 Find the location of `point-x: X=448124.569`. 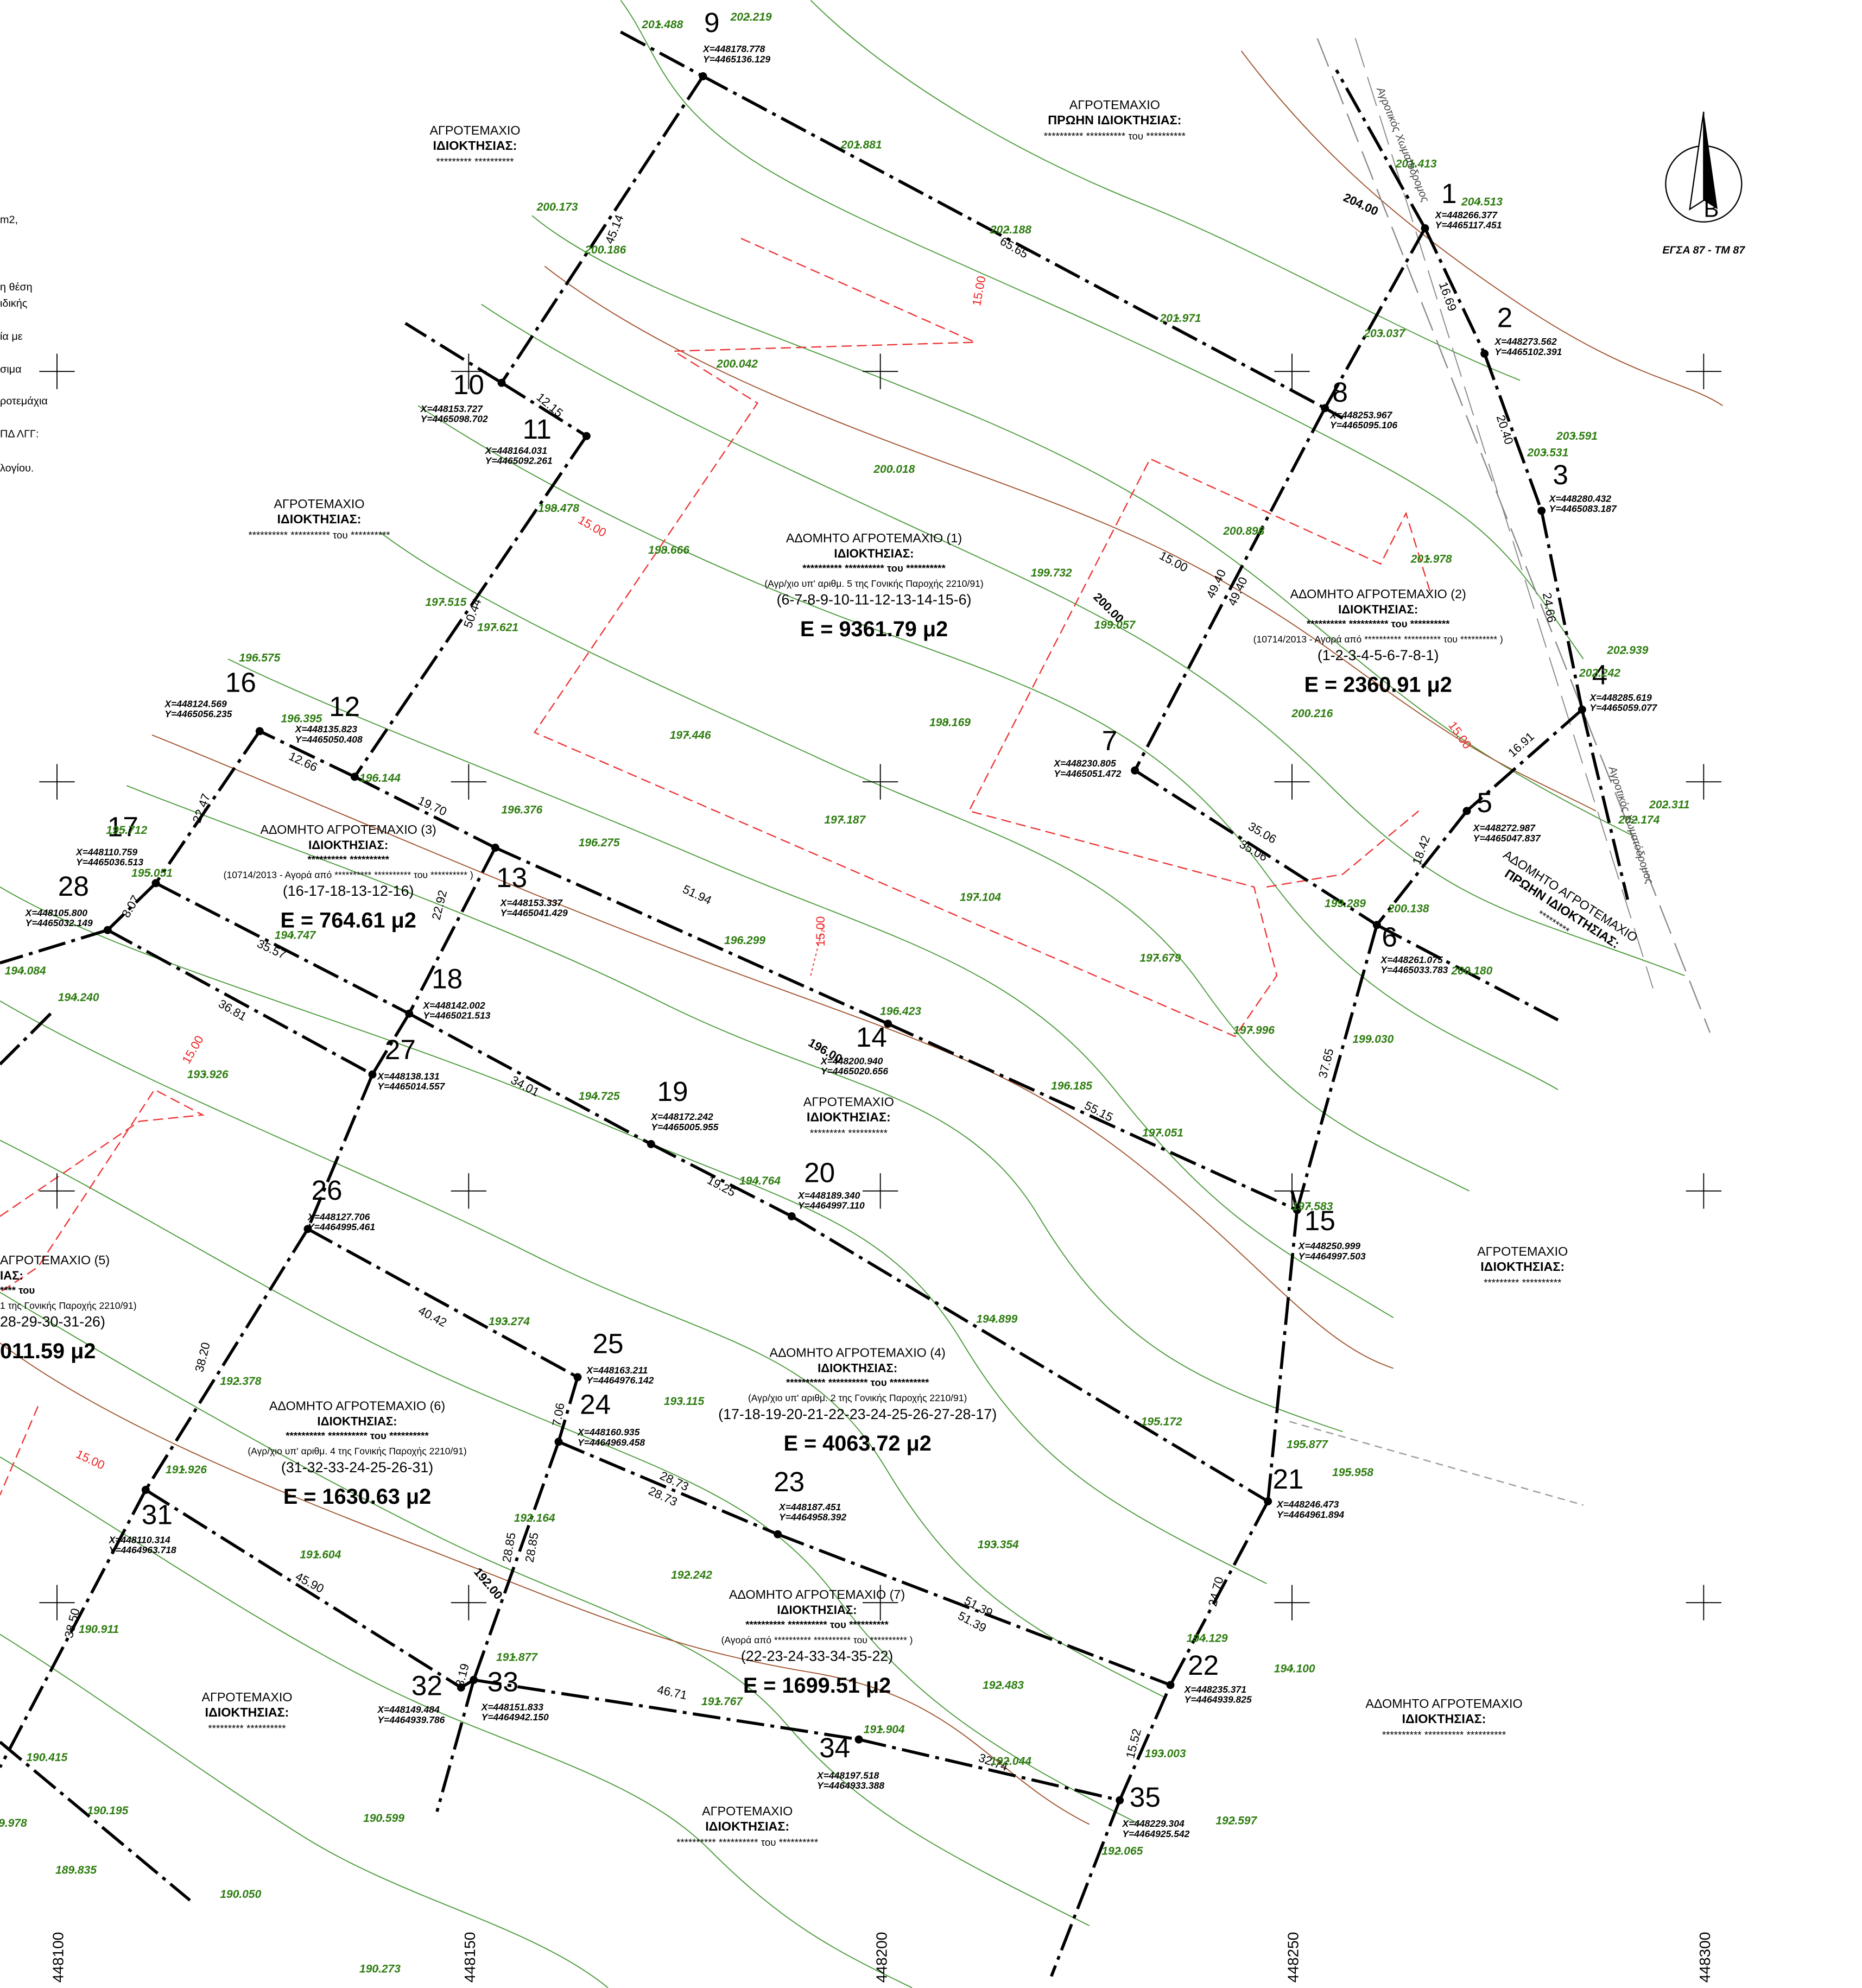

point-x: X=448124.569 is located at coordinates (195, 705).